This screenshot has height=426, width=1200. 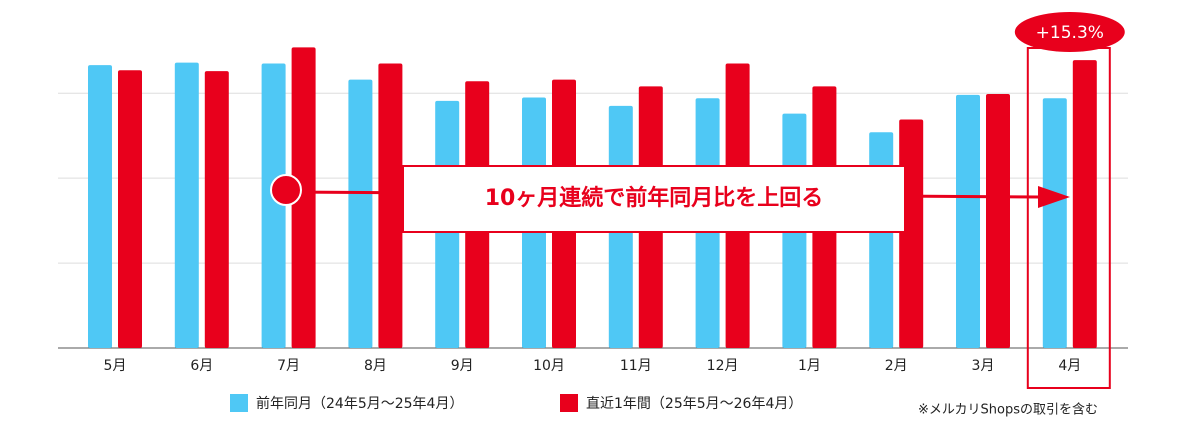 What do you see at coordinates (1054, 197) in the screenshot?
I see `arrow-head` at bounding box center [1054, 197].